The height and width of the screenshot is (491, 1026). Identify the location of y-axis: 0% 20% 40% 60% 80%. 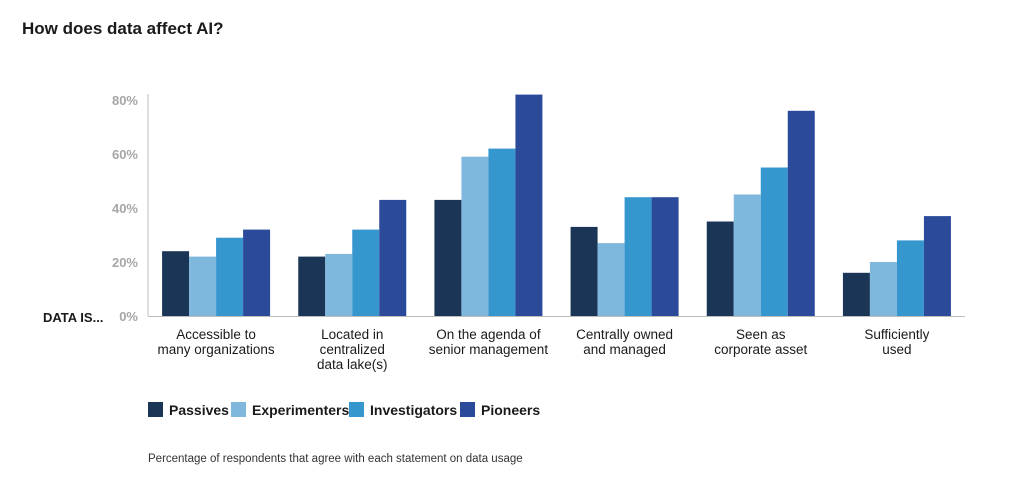
(130, 208).